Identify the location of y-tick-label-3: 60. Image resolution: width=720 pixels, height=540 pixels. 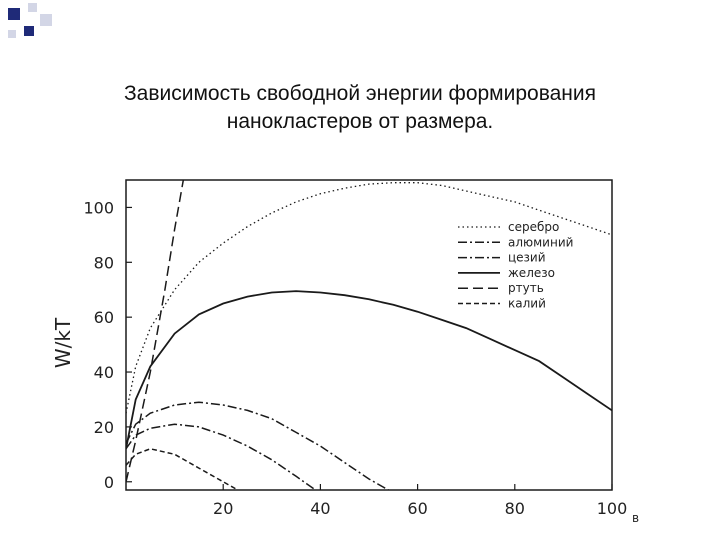
(104, 317).